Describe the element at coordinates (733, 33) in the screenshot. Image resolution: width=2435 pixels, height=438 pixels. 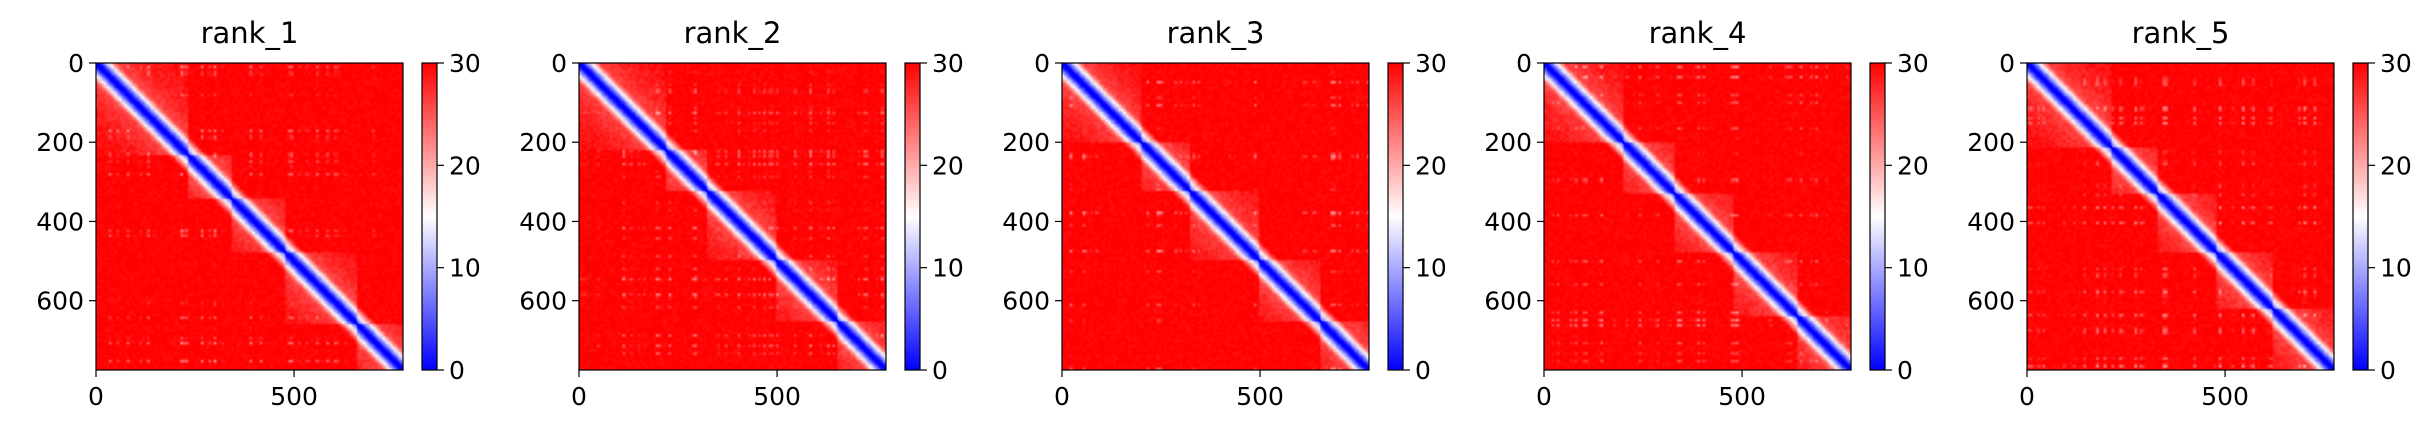
I see `chart-title: rank_2` at that location.